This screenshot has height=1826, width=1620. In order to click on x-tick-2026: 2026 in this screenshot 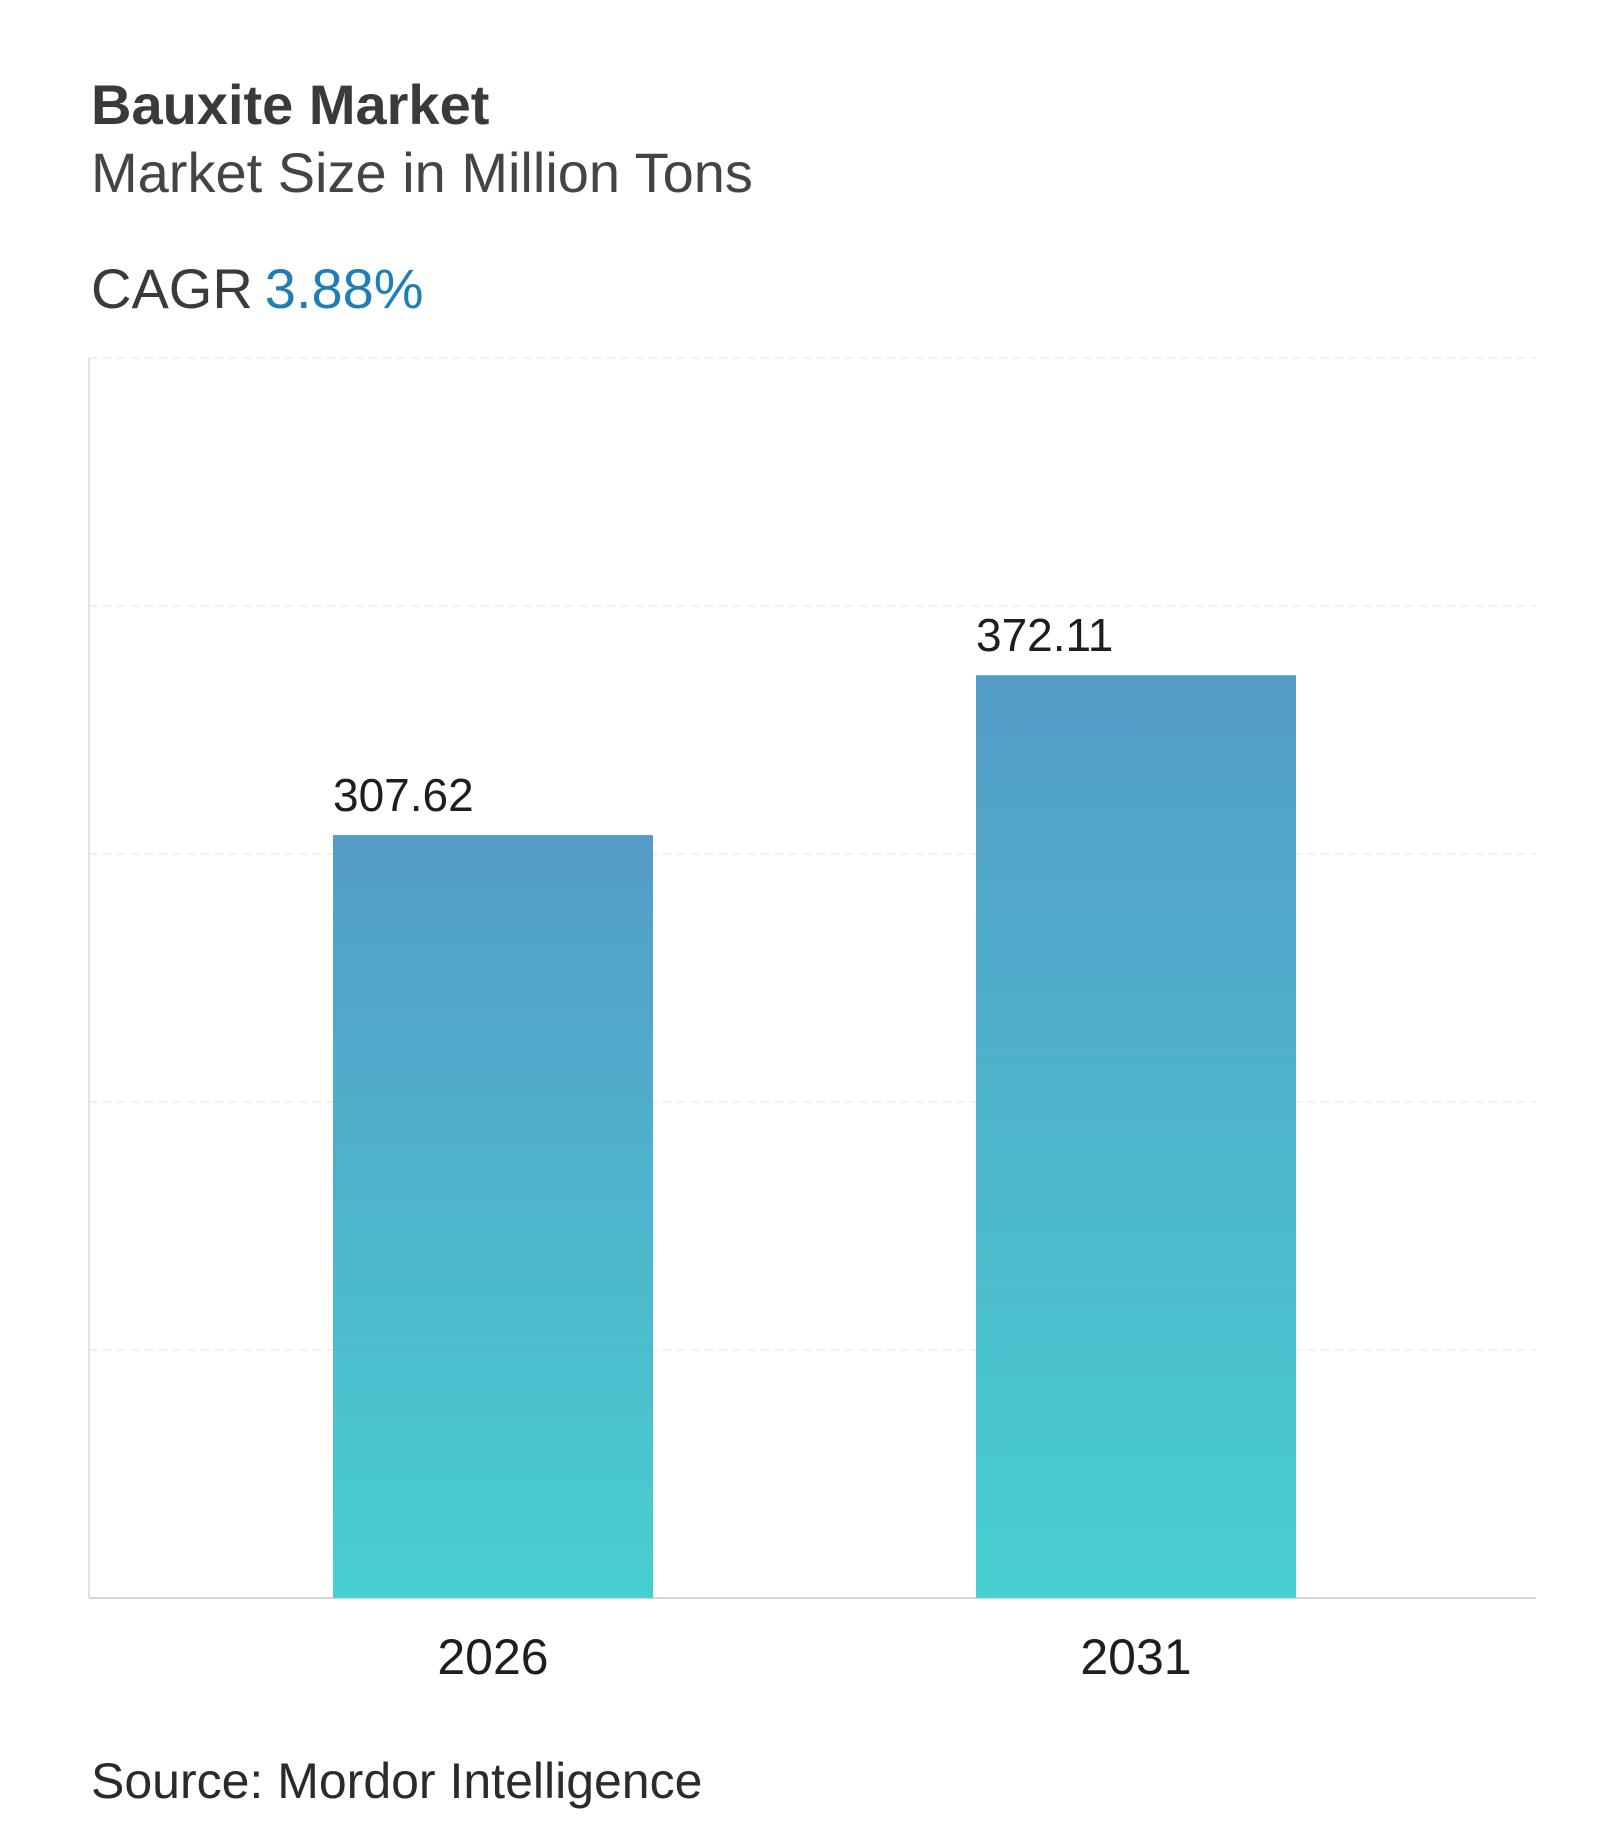, I will do `click(492, 1657)`.